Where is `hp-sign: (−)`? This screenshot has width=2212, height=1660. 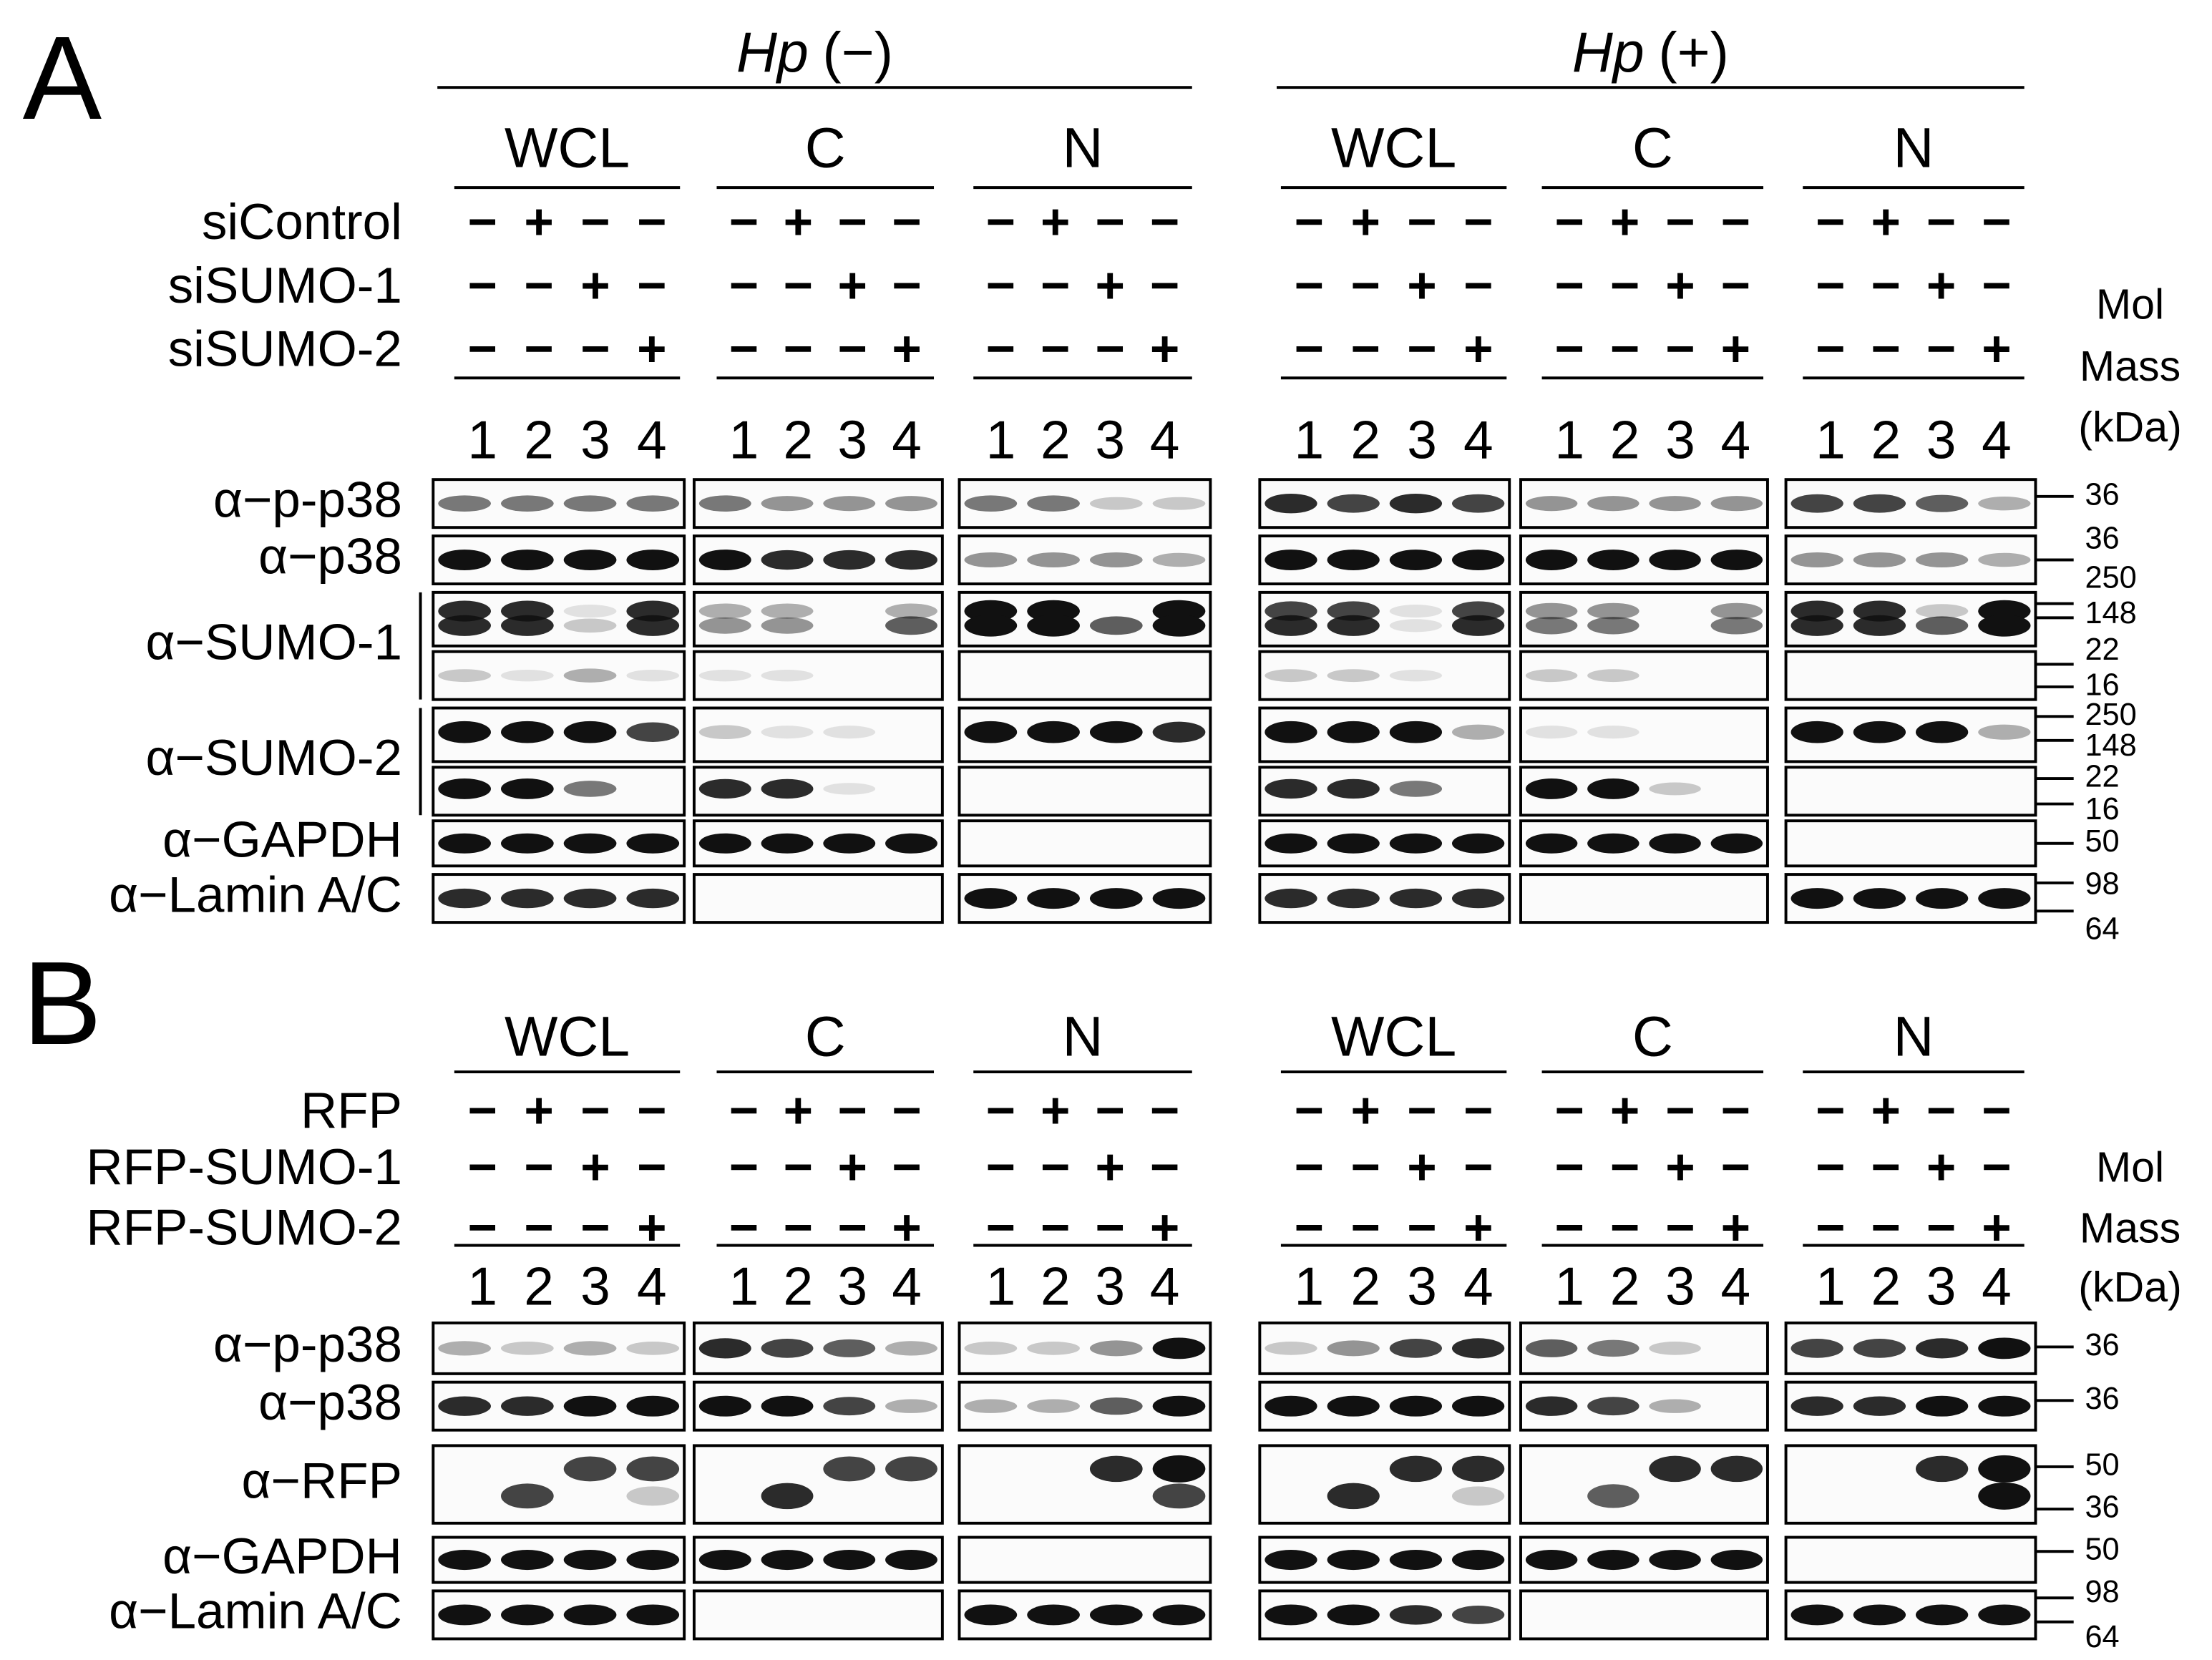 hp-sign: (−) is located at coordinates (857, 52).